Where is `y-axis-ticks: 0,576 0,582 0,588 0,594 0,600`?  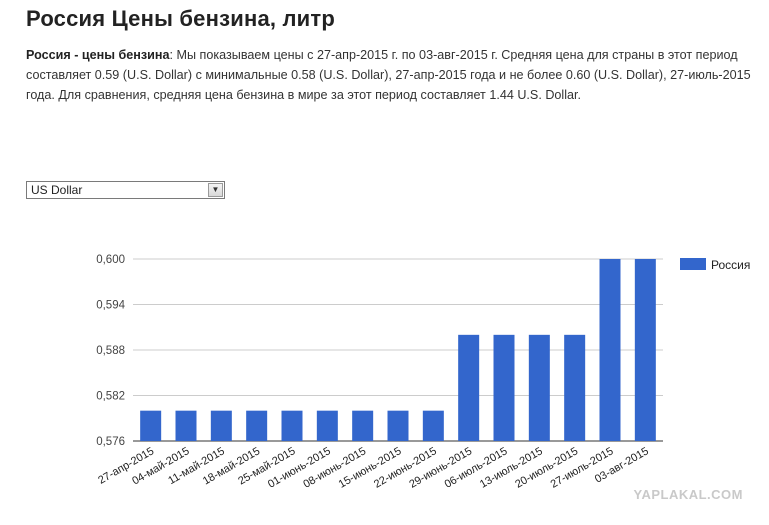
y-axis-ticks: 0,576 0,582 0,588 0,594 0,600 is located at coordinates (110, 351).